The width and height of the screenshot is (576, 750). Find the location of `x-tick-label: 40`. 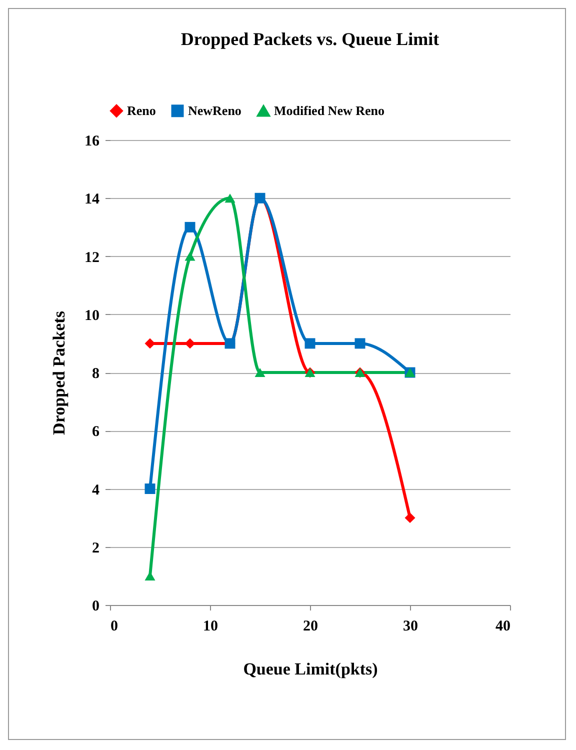

x-tick-label: 40 is located at coordinates (503, 626).